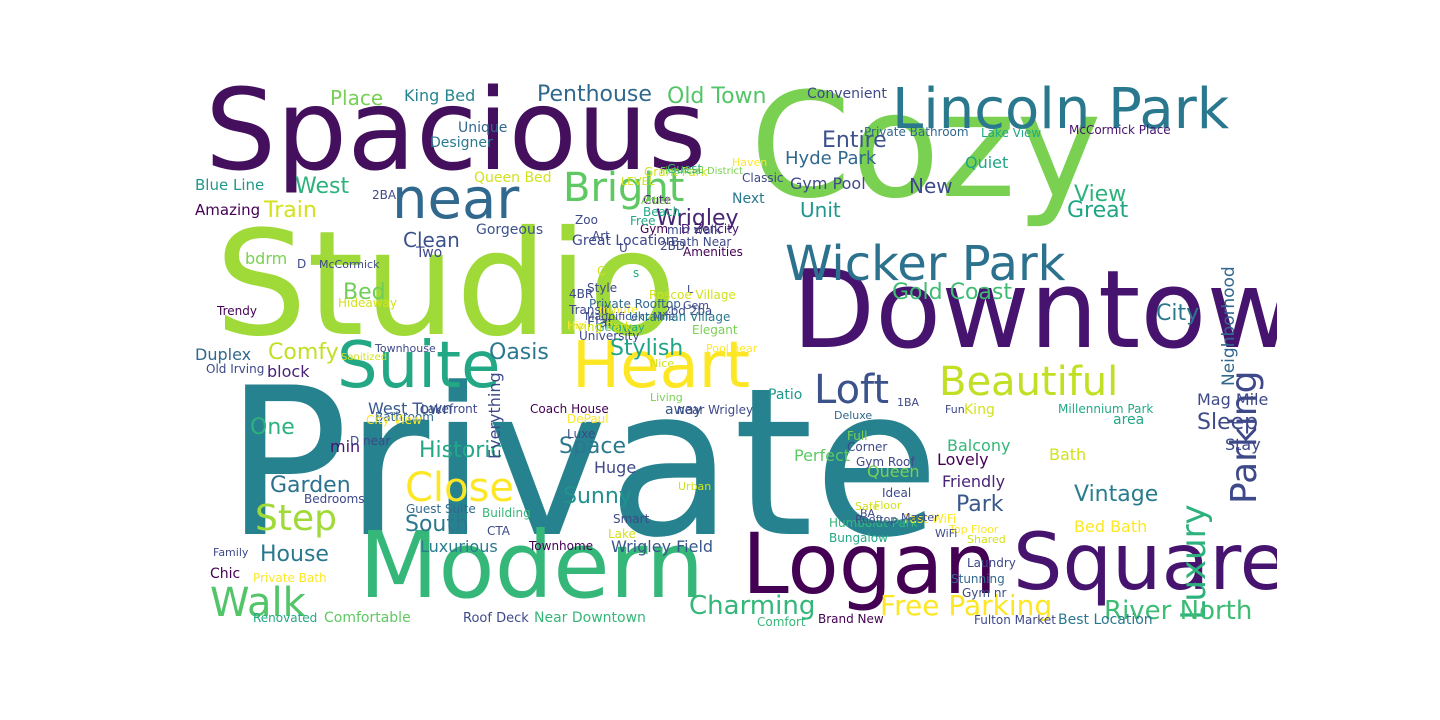 The width and height of the screenshot is (1440, 720). Describe the element at coordinates (588, 419) in the screenshot. I see `cloud-word: DePaul` at that location.